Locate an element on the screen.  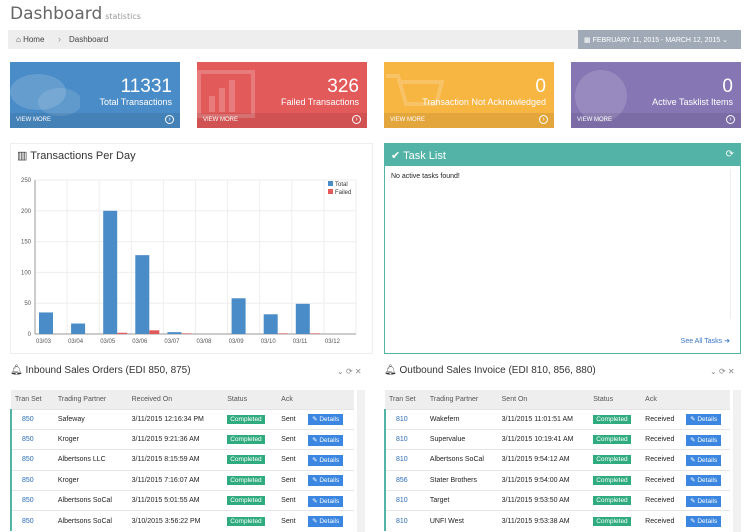
x-tick-label: 03/12 is located at coordinates (333, 342).